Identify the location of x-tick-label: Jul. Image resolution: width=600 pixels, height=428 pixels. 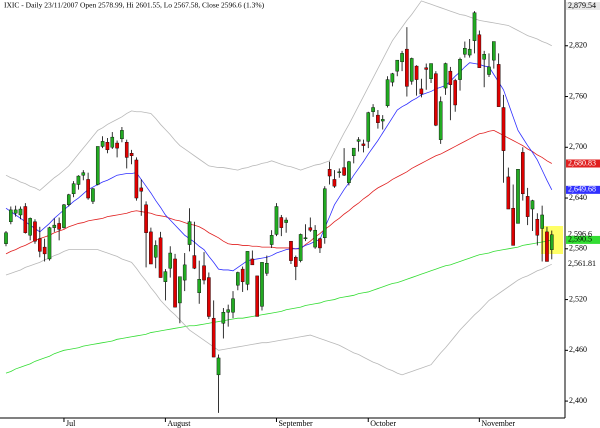
(71, 423).